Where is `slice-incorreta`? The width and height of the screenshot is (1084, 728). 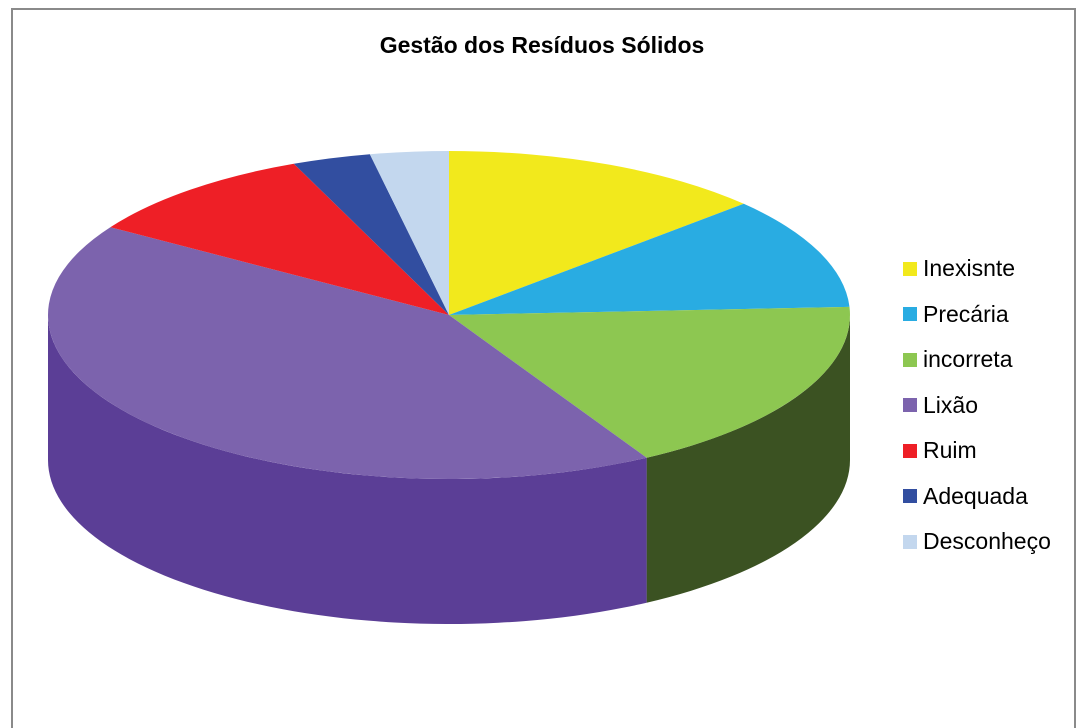
slice-incorreta is located at coordinates (649, 382).